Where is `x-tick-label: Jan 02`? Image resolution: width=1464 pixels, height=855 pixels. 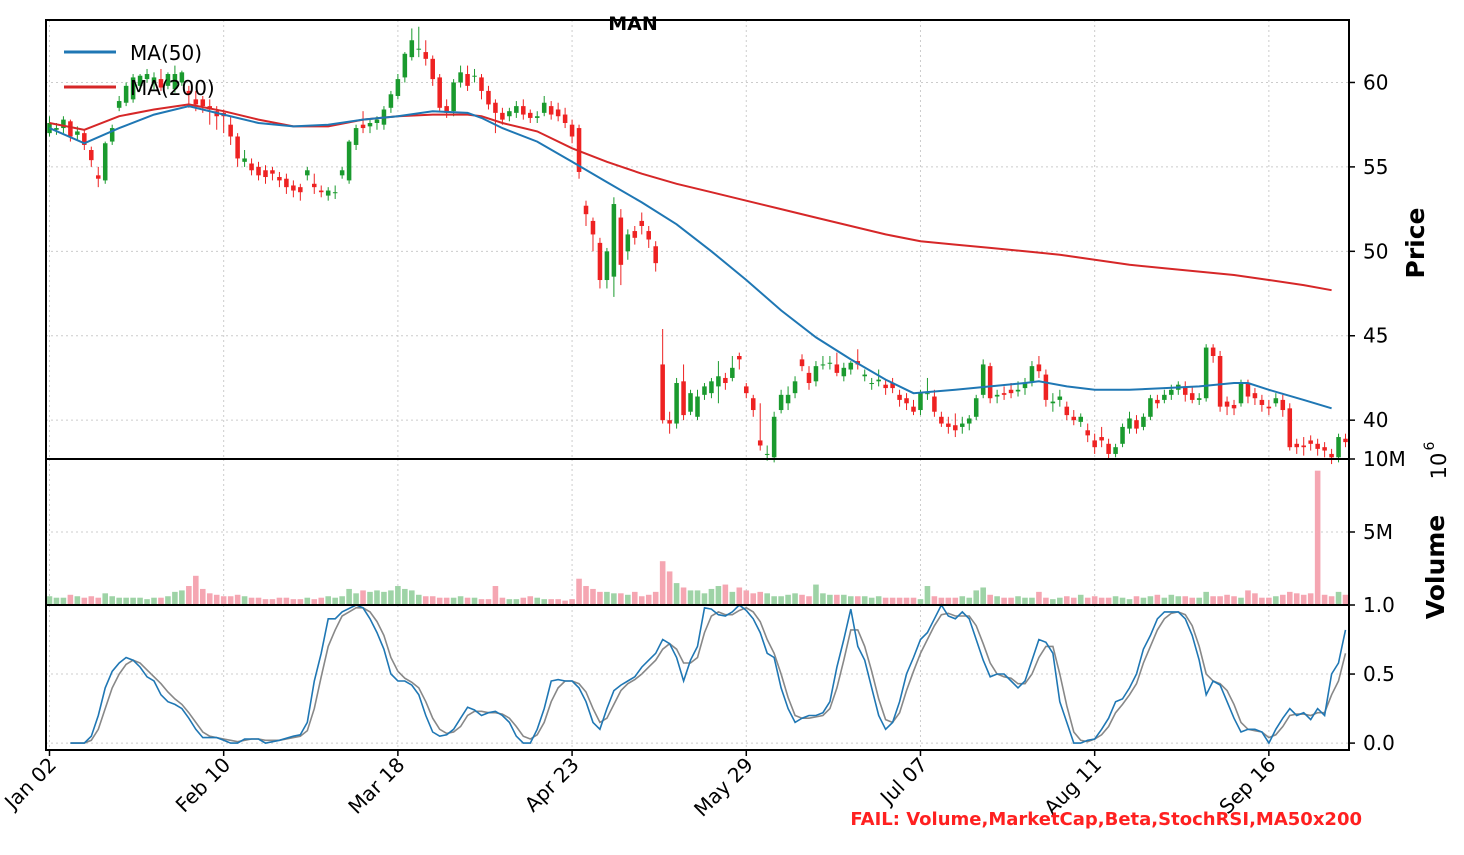
x-tick-label: Jan 02 is located at coordinates (30, 784).